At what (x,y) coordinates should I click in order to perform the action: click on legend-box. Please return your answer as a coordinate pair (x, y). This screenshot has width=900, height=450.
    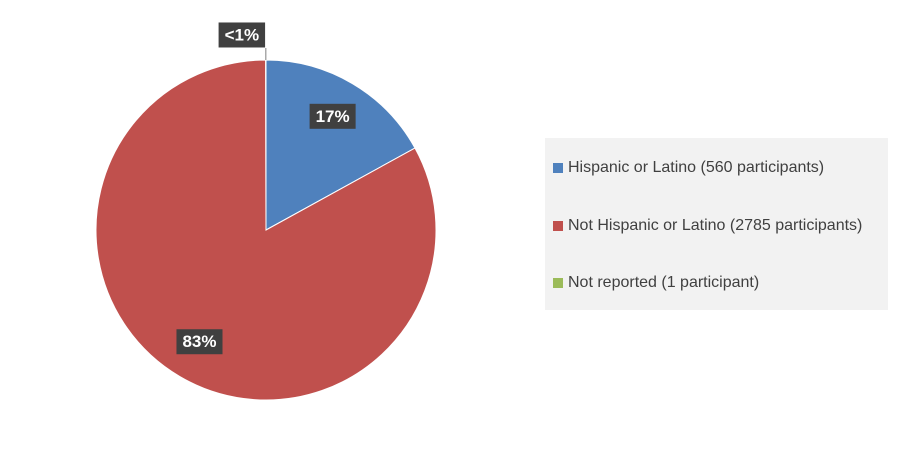
    Looking at the image, I should click on (716, 224).